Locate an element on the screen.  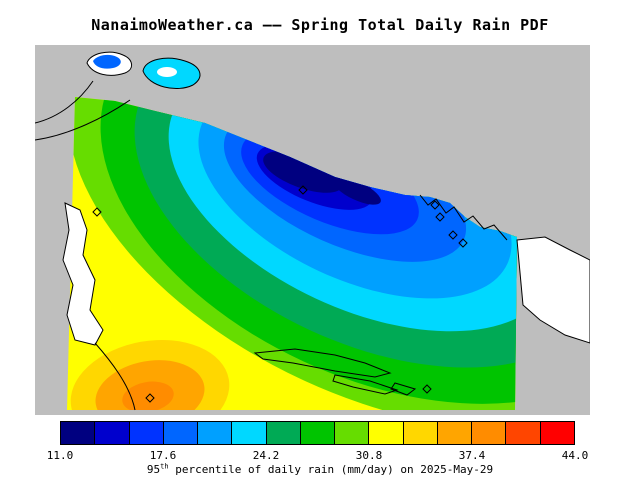
band-navy-tail is located at coordinates (357, 191).